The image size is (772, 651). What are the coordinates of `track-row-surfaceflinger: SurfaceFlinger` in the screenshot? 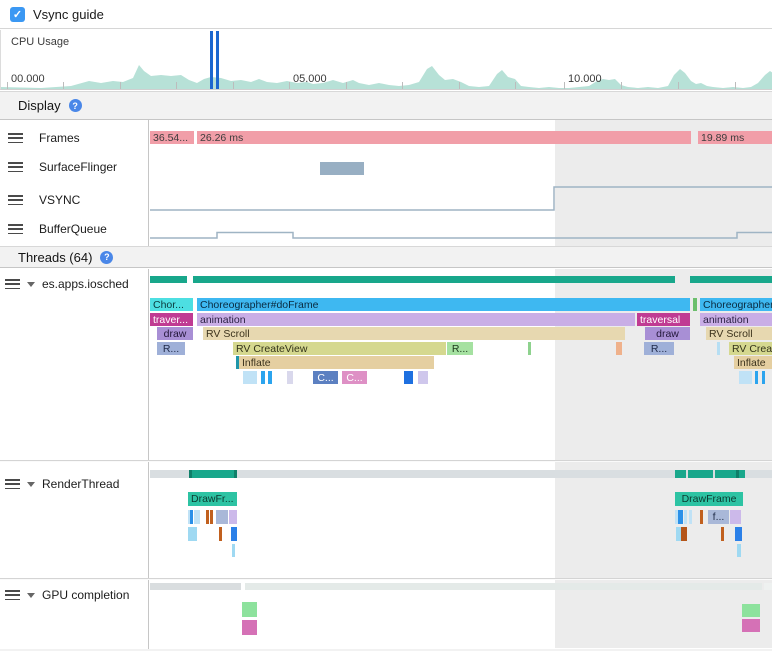 It's located at (74, 167).